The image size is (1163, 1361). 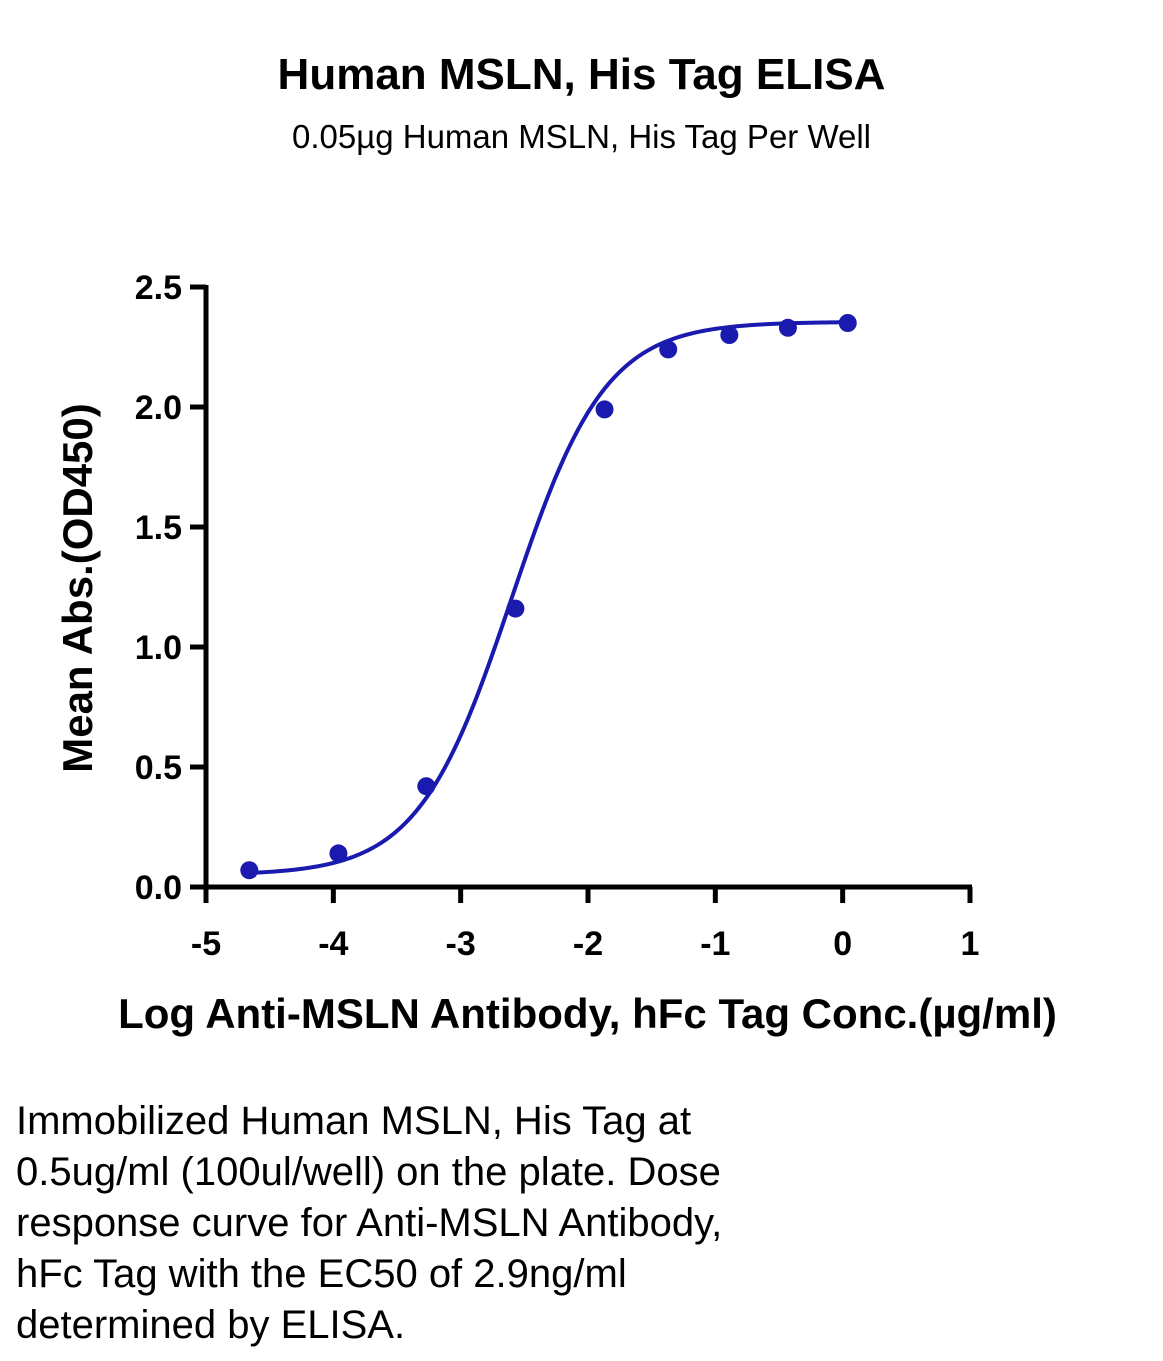 I want to click on chart-subtitle: 0.05µg Human MSLN, His Tag Per Well, so click(x=581, y=136).